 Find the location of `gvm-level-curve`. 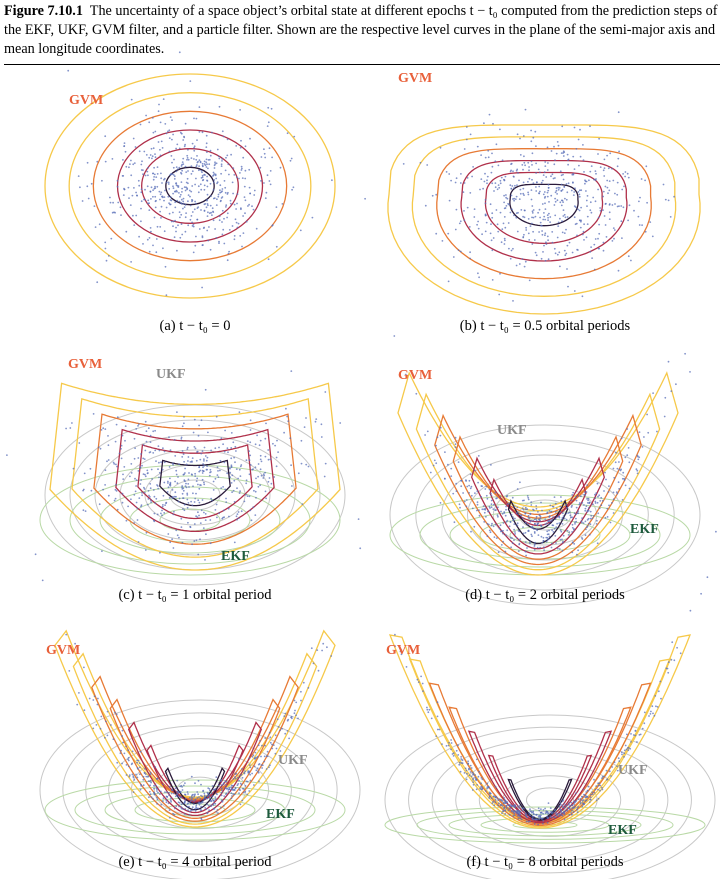

gvm-level-curve is located at coordinates (195, 480).